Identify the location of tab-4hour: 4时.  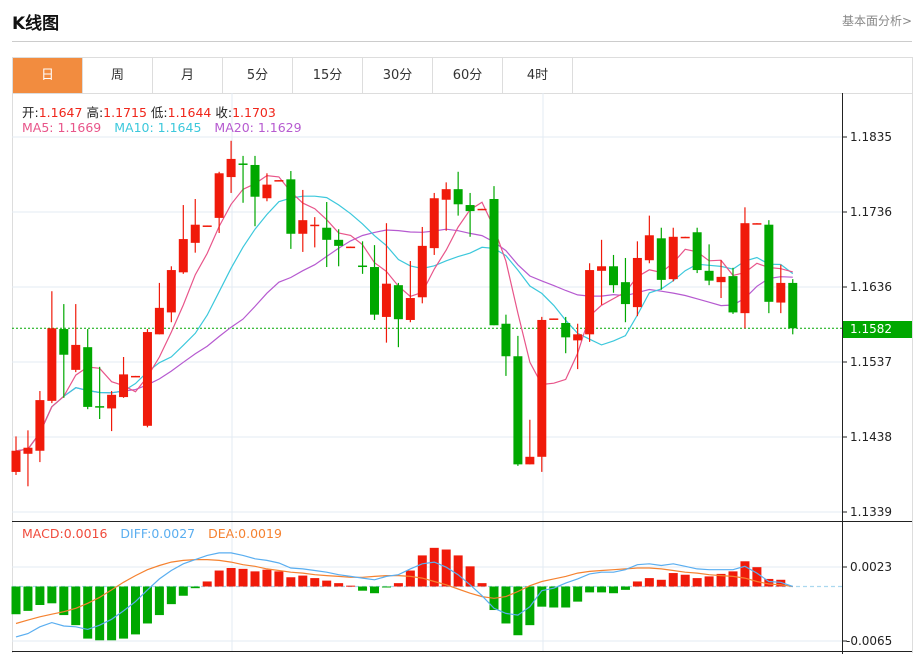
(538, 75).